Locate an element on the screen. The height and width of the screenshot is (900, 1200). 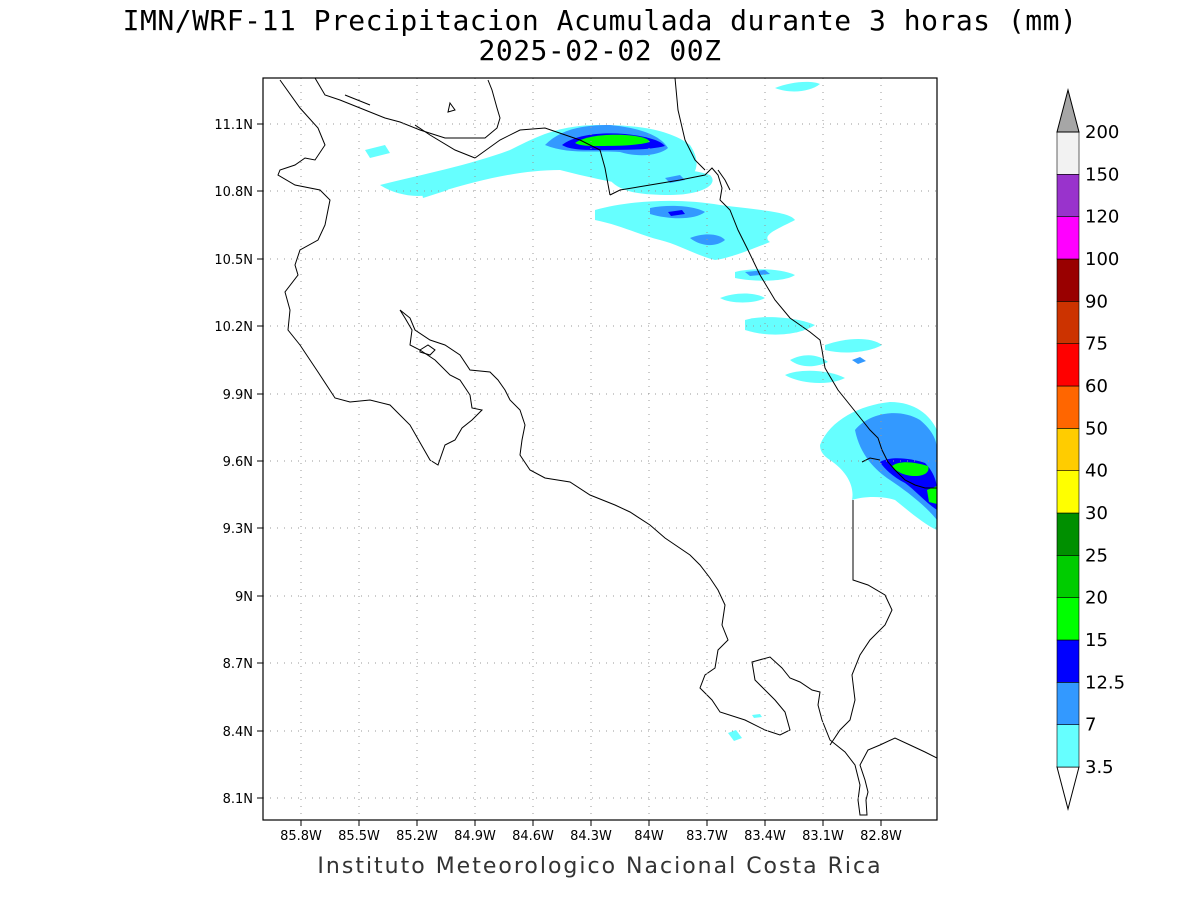
colorbar-under-triangle is located at coordinates (1068, 788).